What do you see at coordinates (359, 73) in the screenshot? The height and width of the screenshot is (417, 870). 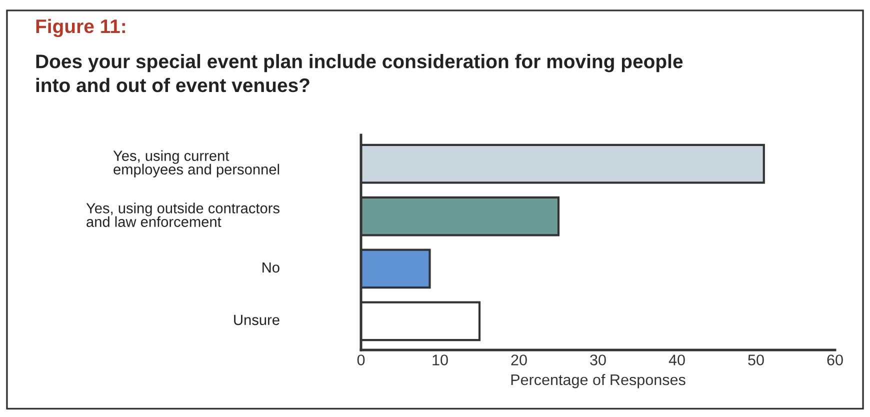 I see `chart-subtitle: Does your special event plan include consideration for moving people into and out of event venues?` at bounding box center [359, 73].